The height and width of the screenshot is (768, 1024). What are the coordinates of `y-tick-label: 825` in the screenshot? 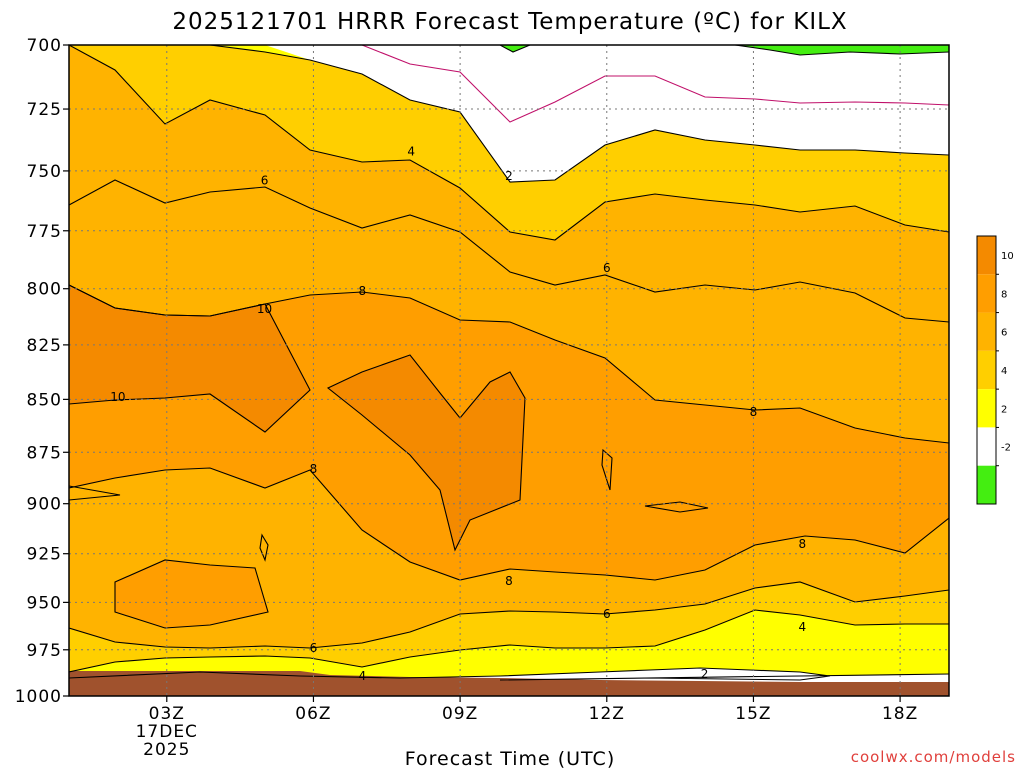 It's located at (44, 346).